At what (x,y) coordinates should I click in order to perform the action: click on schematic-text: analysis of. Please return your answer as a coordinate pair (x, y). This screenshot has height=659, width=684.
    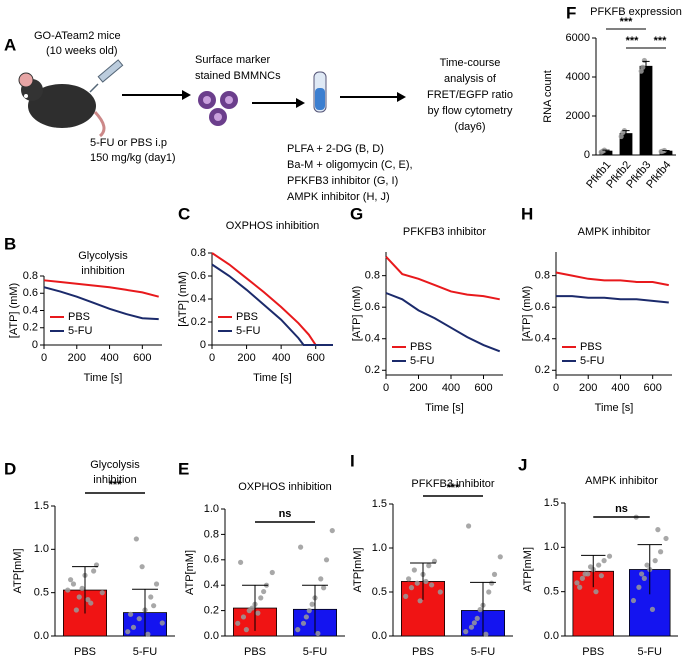
    Looking at the image, I should click on (470, 79).